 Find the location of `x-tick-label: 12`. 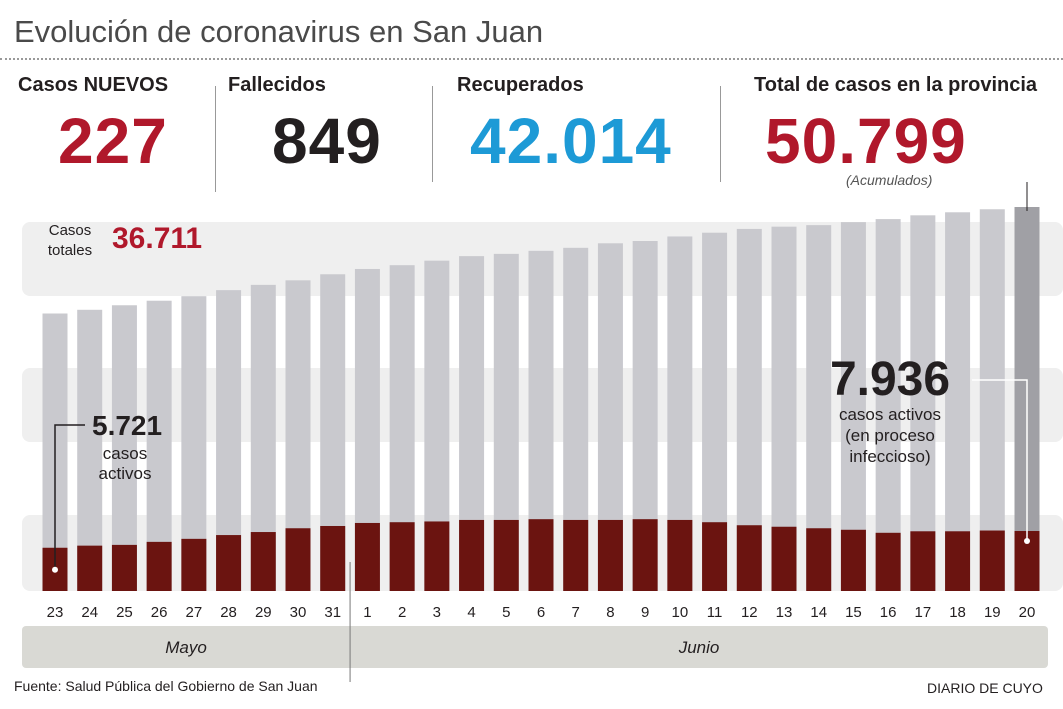

x-tick-label: 12 is located at coordinates (749, 612).